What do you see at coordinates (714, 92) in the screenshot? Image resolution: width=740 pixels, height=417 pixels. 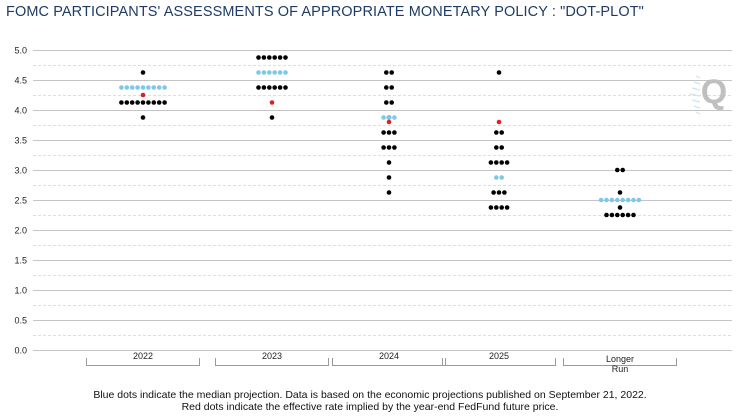 I see `logo-letter: Q` at bounding box center [714, 92].